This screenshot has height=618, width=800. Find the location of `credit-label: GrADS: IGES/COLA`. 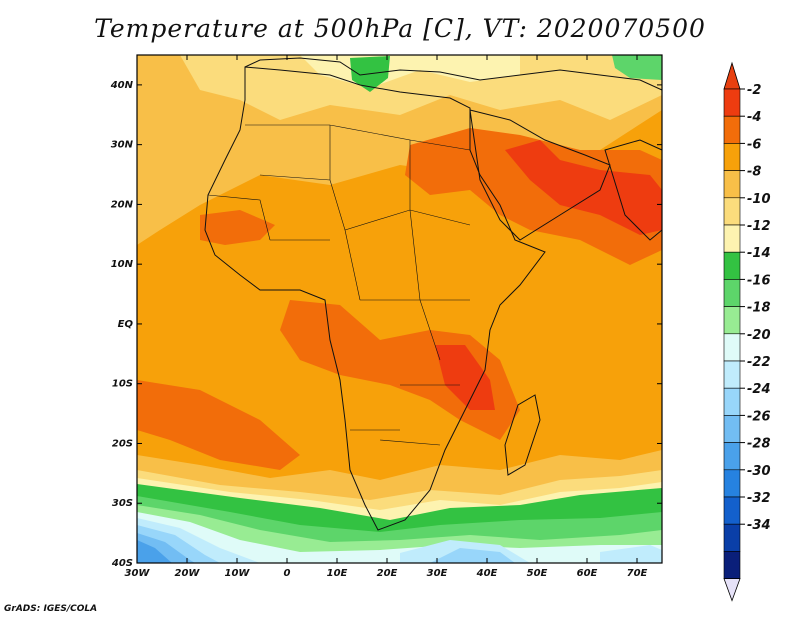

credit-label: GrADS: IGES/COLA is located at coordinates (51, 609).